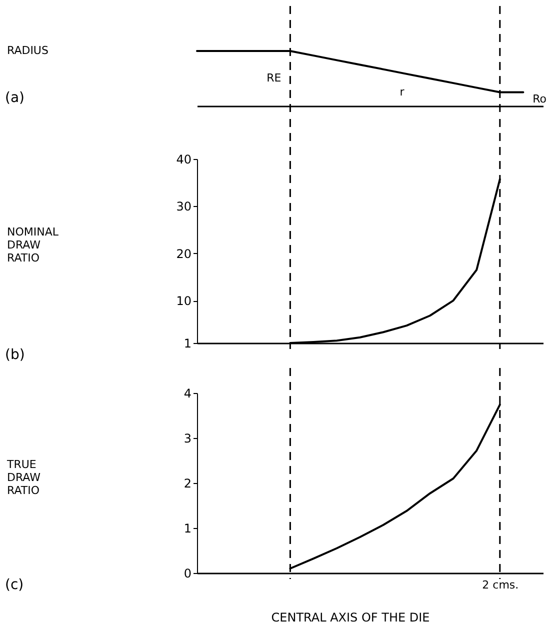  What do you see at coordinates (500, 585) in the screenshot?
I see `x-tick-label: 2 cms.` at bounding box center [500, 585].